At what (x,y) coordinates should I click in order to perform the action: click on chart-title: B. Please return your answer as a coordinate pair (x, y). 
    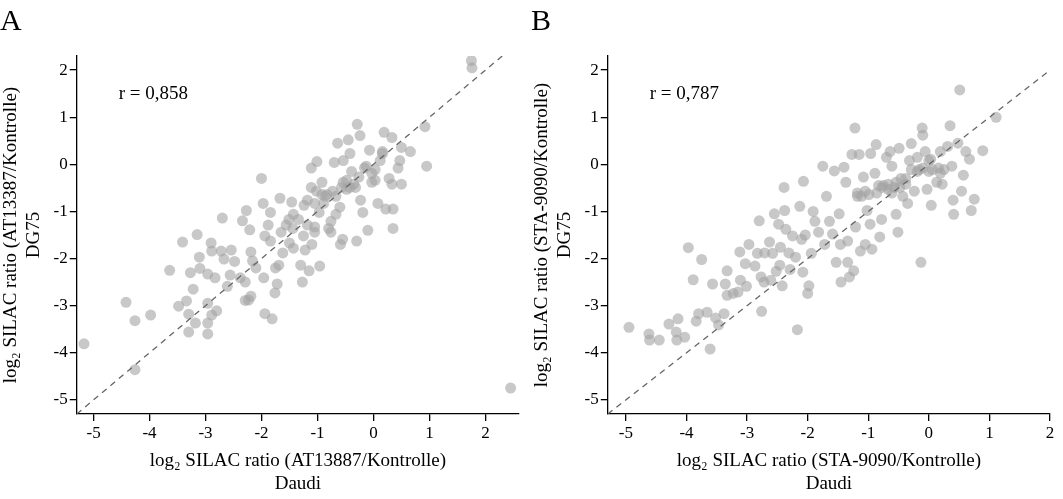
    Looking at the image, I should click on (541, 19).